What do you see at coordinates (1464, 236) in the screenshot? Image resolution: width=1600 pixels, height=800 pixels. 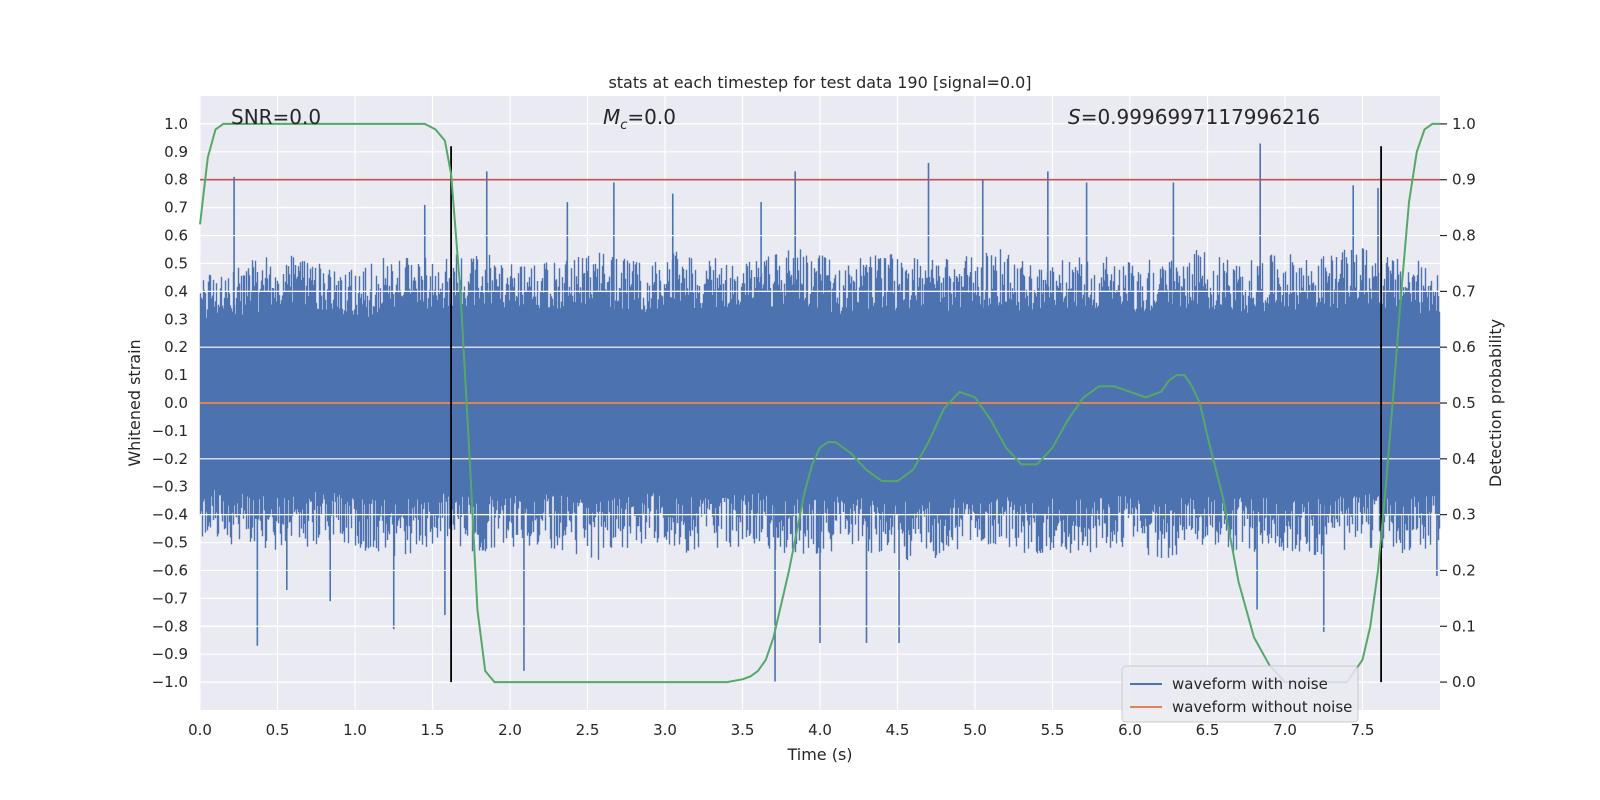 I see `y-right-tick-label: 0.8` at bounding box center [1464, 236].